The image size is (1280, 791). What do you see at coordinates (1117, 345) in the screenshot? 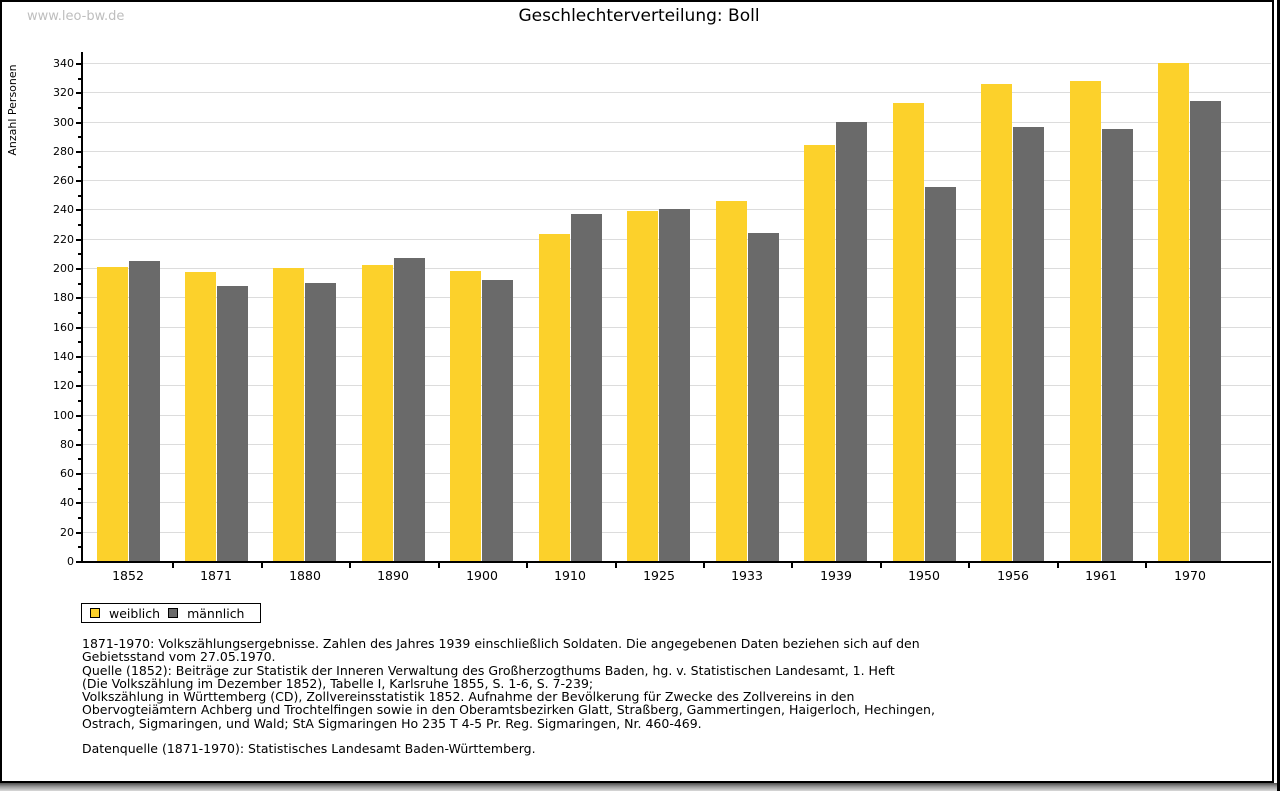
I see `bar-männlich-1961` at bounding box center [1117, 345].